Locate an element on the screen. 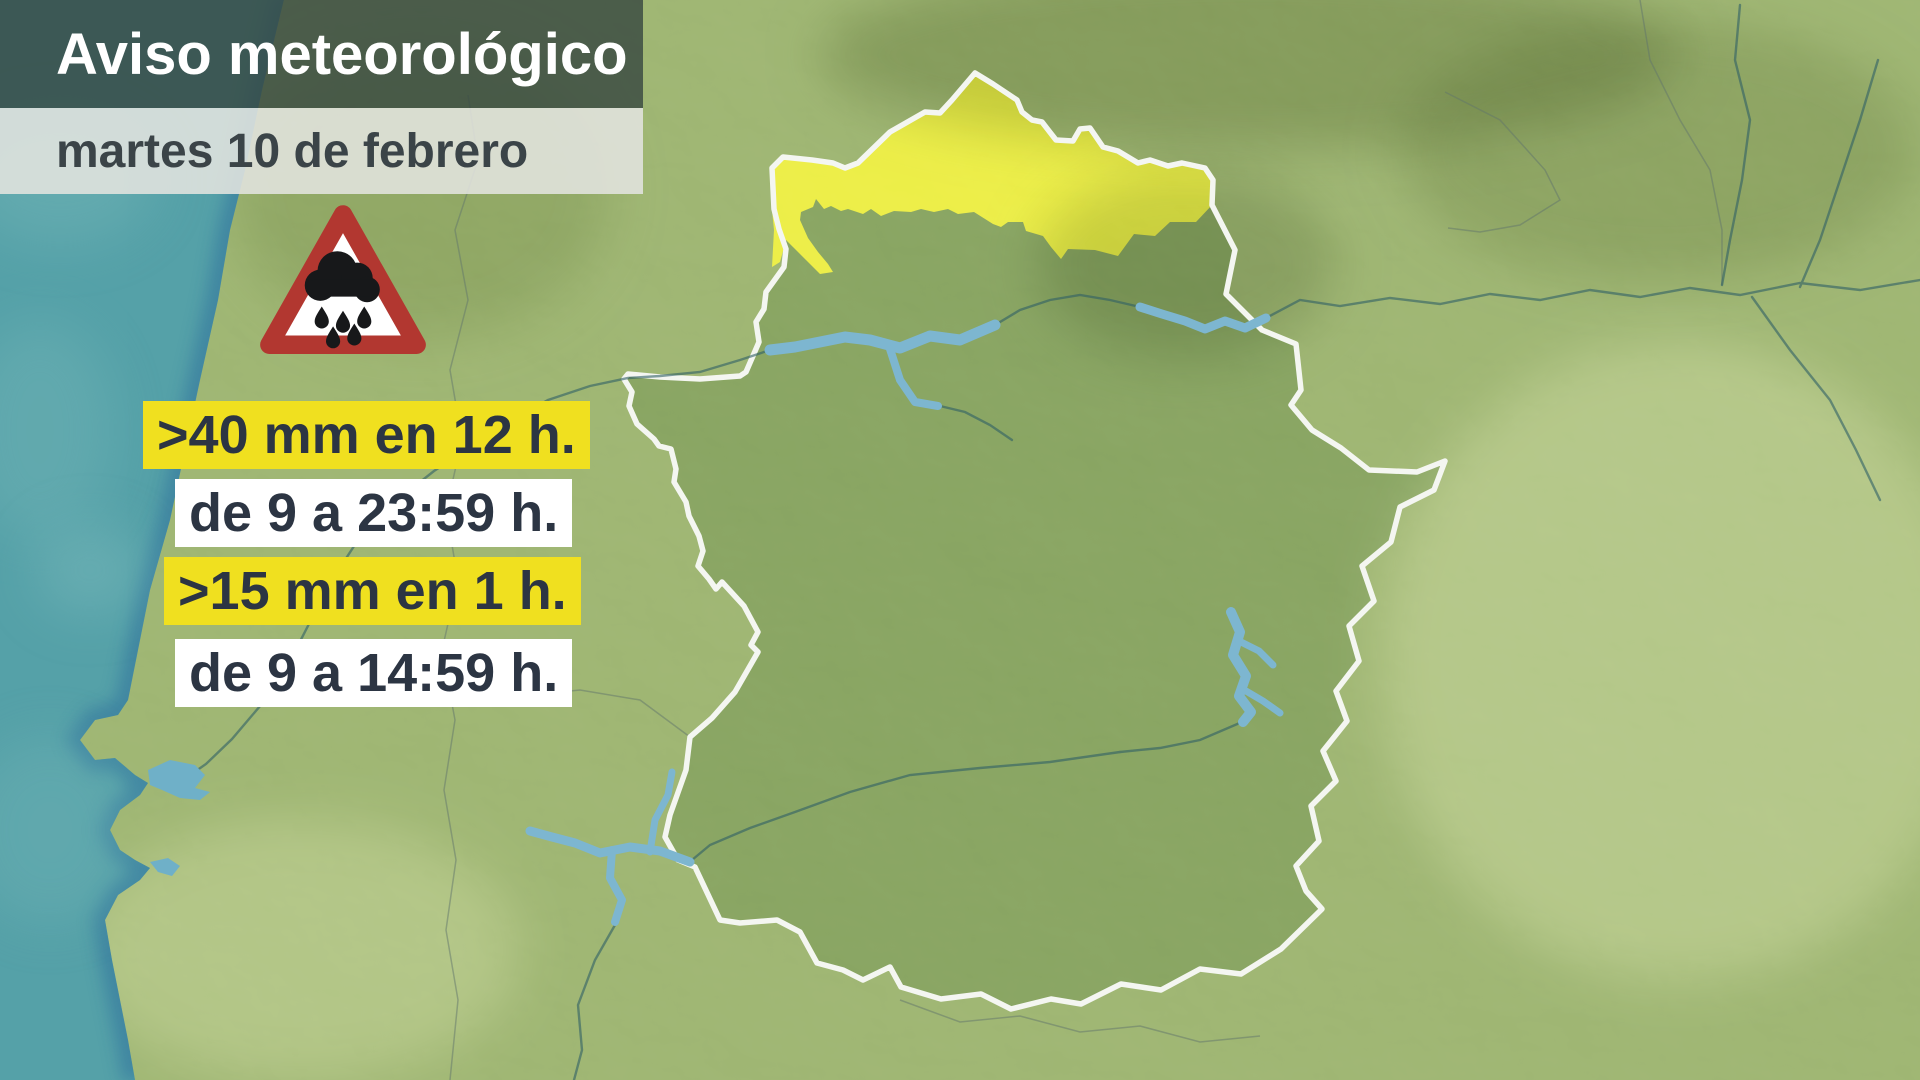  title-bar: Aviso meteorológico is located at coordinates (321, 54).